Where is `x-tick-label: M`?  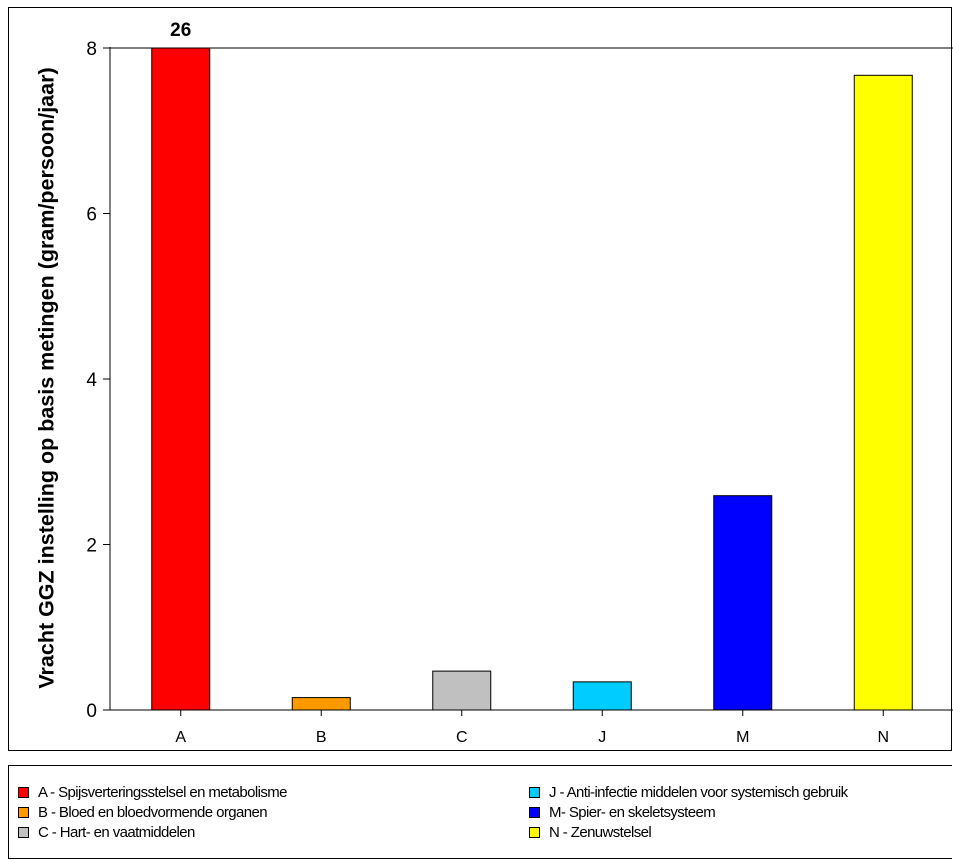 x-tick-label: M is located at coordinates (742, 737).